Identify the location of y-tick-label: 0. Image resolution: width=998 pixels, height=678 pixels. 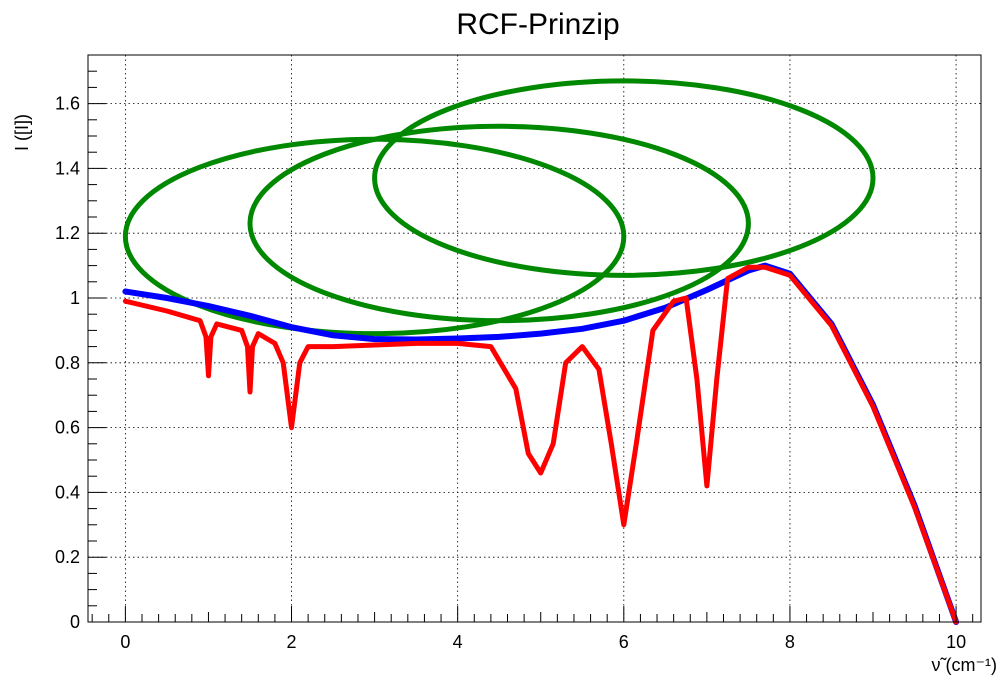
(75, 622).